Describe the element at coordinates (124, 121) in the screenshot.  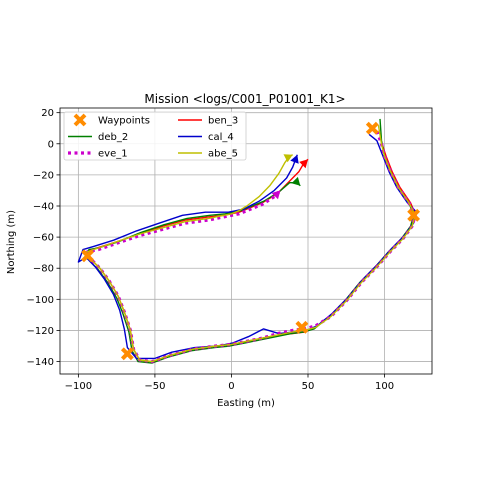
I see `legend-label: Waypoints` at that location.